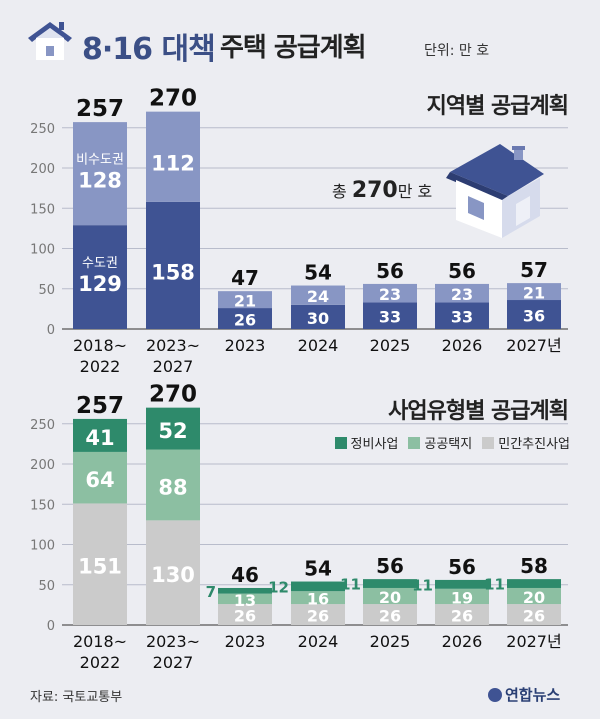  I want to click on y-tick-label: 200, so click(42, 465).